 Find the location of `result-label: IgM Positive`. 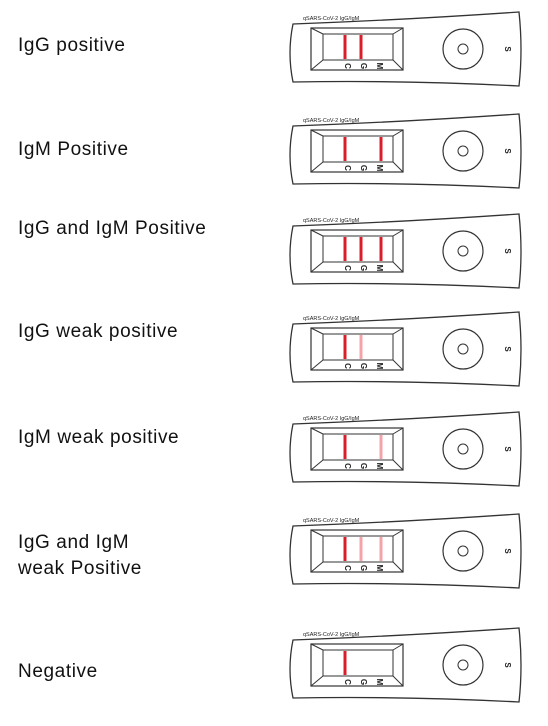

result-label: IgM Positive is located at coordinates (73, 149).